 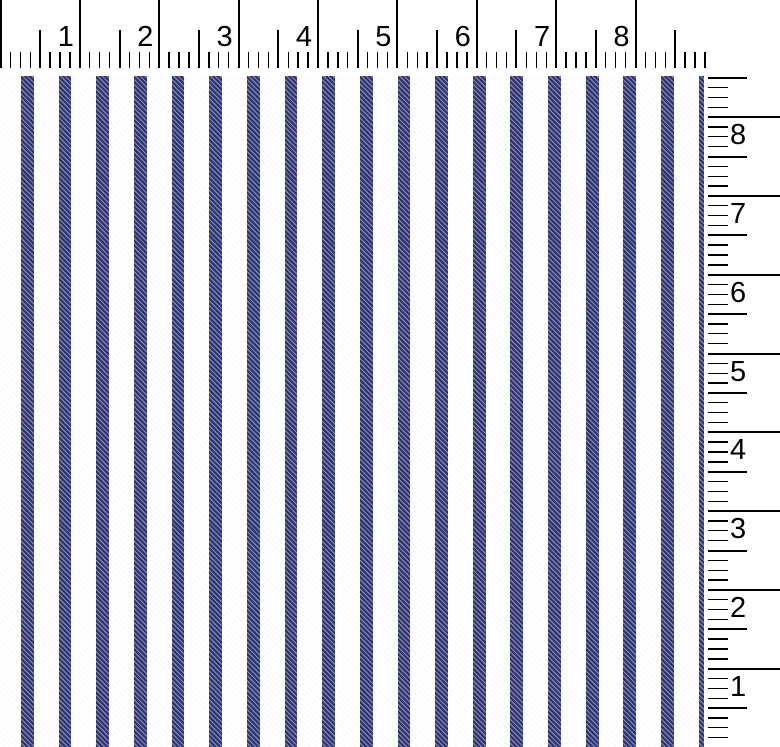 What do you see at coordinates (462, 37) in the screenshot?
I see `ruler-number: 6` at bounding box center [462, 37].